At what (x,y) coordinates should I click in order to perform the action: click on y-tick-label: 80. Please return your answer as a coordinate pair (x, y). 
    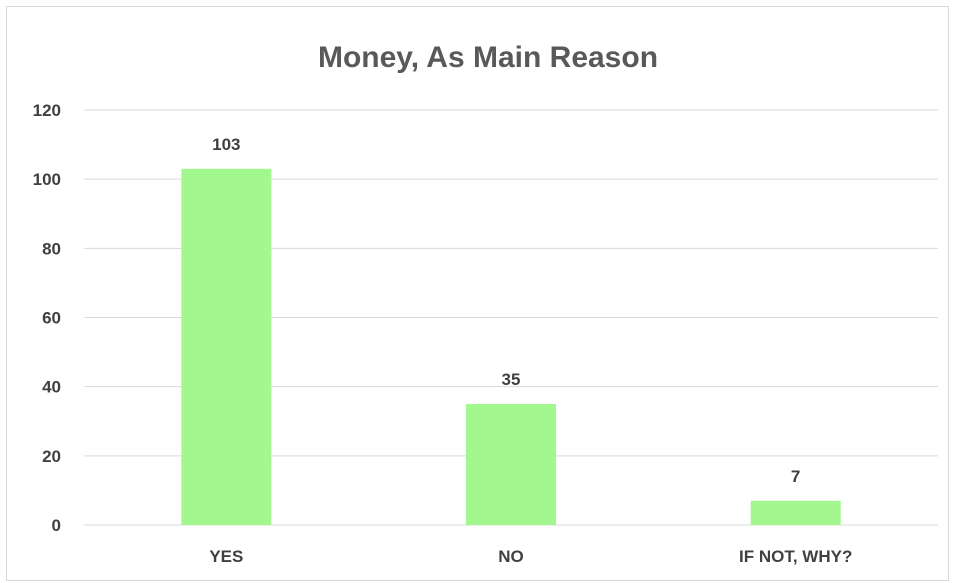
    Looking at the image, I should click on (51, 248).